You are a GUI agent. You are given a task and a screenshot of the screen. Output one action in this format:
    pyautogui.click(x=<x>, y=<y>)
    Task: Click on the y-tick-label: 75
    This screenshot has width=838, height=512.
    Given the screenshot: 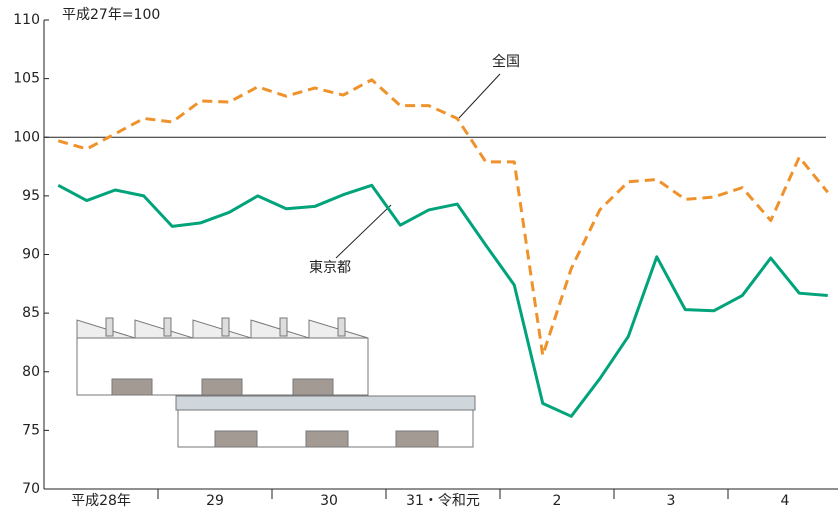 What is the action you would take?
    pyautogui.click(x=31, y=430)
    